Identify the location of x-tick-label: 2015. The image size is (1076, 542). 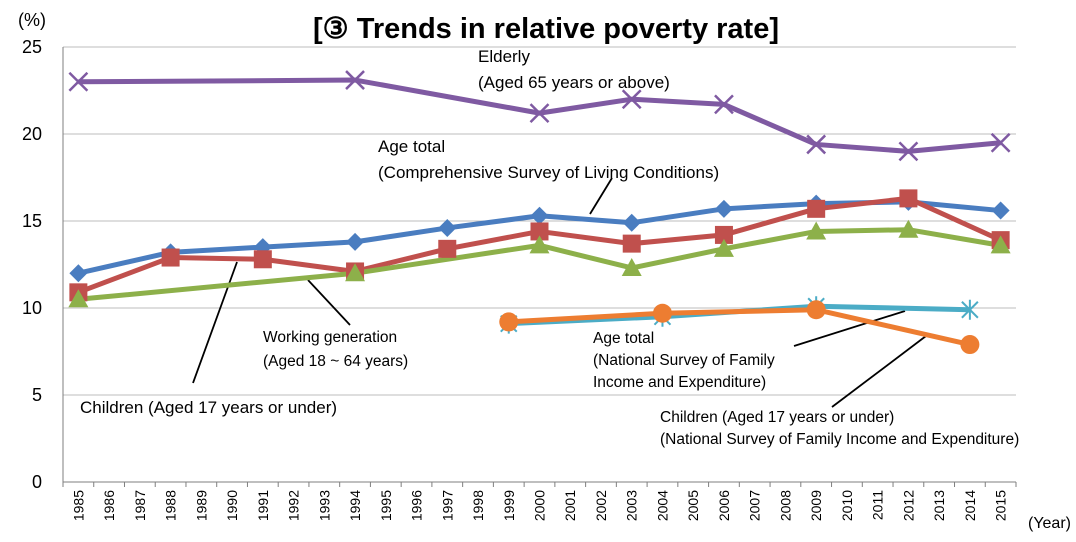
(1001, 505).